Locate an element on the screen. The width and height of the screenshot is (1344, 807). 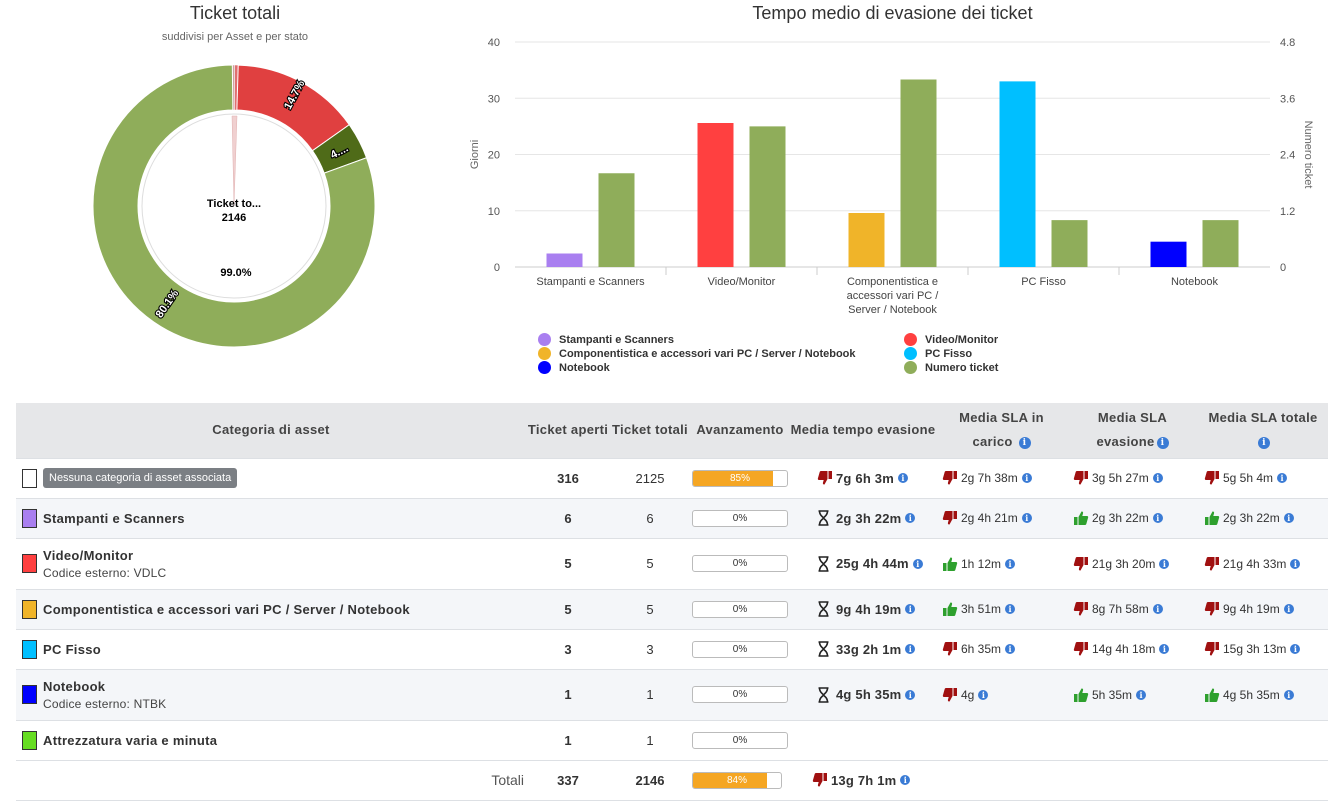
open-tickets-cell: 1 is located at coordinates (568, 739).